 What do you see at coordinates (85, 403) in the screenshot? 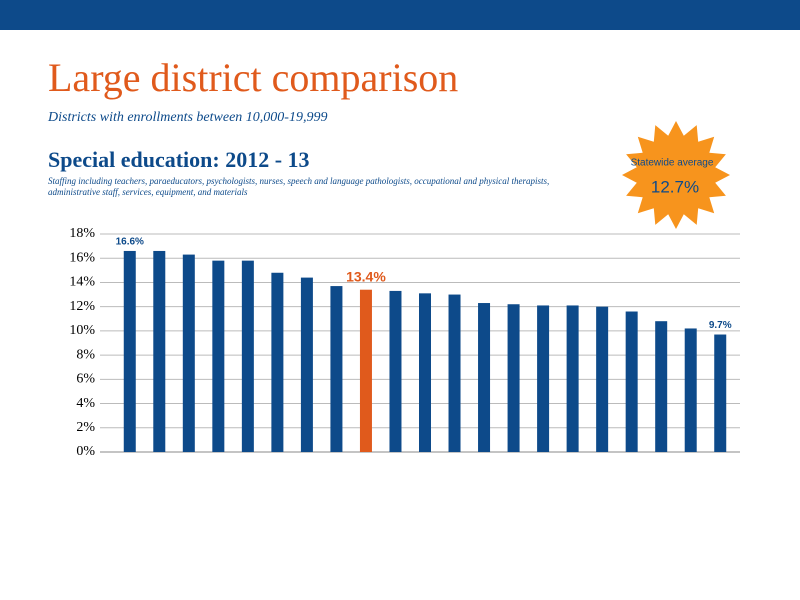
I see `y-tick-label: 4%` at bounding box center [85, 403].